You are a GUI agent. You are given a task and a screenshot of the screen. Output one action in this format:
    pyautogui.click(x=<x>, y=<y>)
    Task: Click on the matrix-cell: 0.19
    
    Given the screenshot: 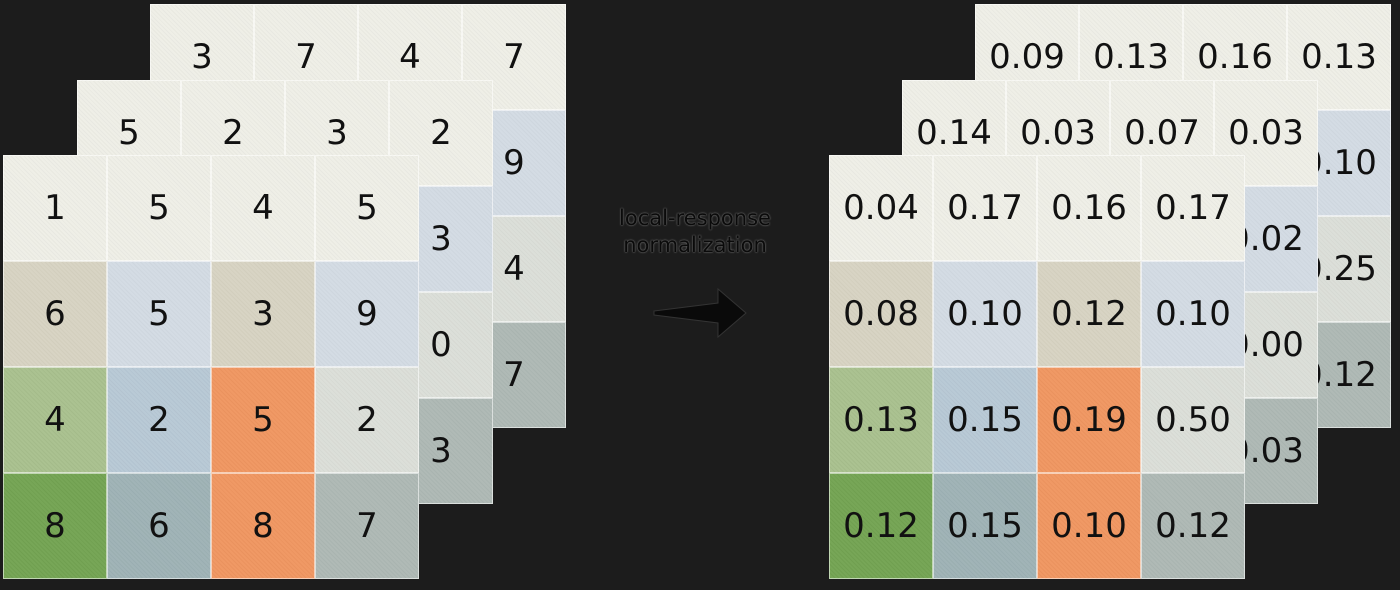 What is the action you would take?
    pyautogui.click(x=1089, y=420)
    